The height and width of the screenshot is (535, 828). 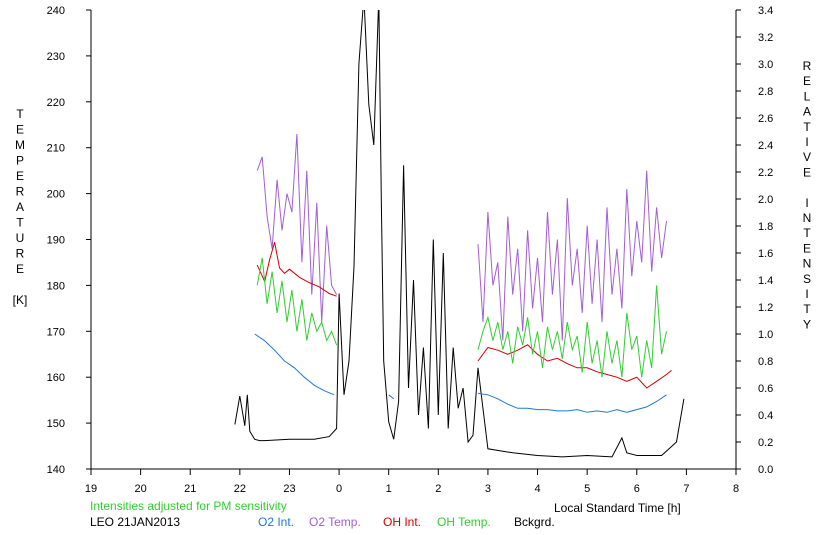 What do you see at coordinates (765, 119) in the screenshot?
I see `right-tick-label: 2.6` at bounding box center [765, 119].